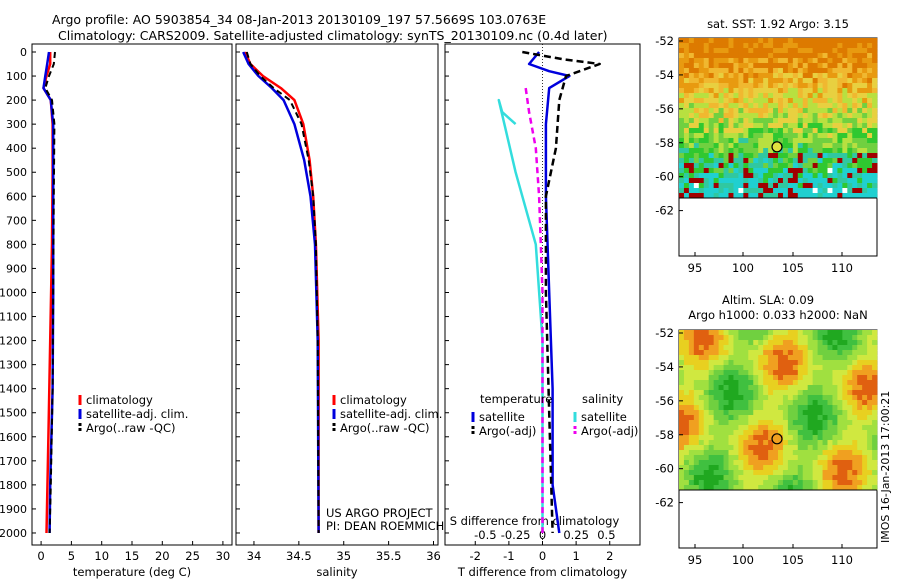  What do you see at coordinates (13, 509) in the screenshot?
I see `depth-tick-label: 1900` at bounding box center [13, 509].